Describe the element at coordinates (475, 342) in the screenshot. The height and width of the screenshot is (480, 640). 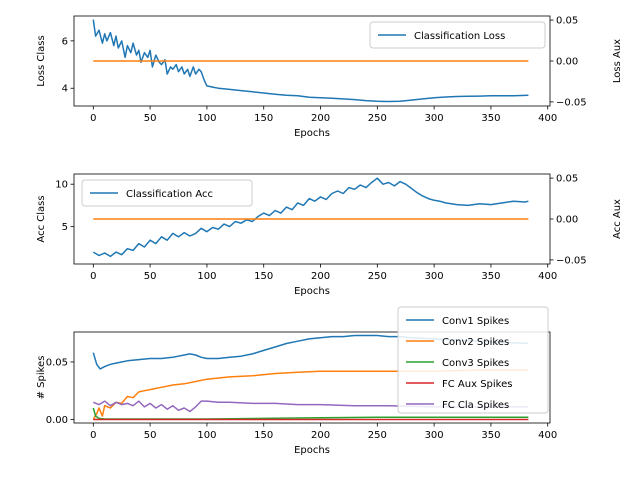
I see `legend-label: Conv2 Spikes` at that location.